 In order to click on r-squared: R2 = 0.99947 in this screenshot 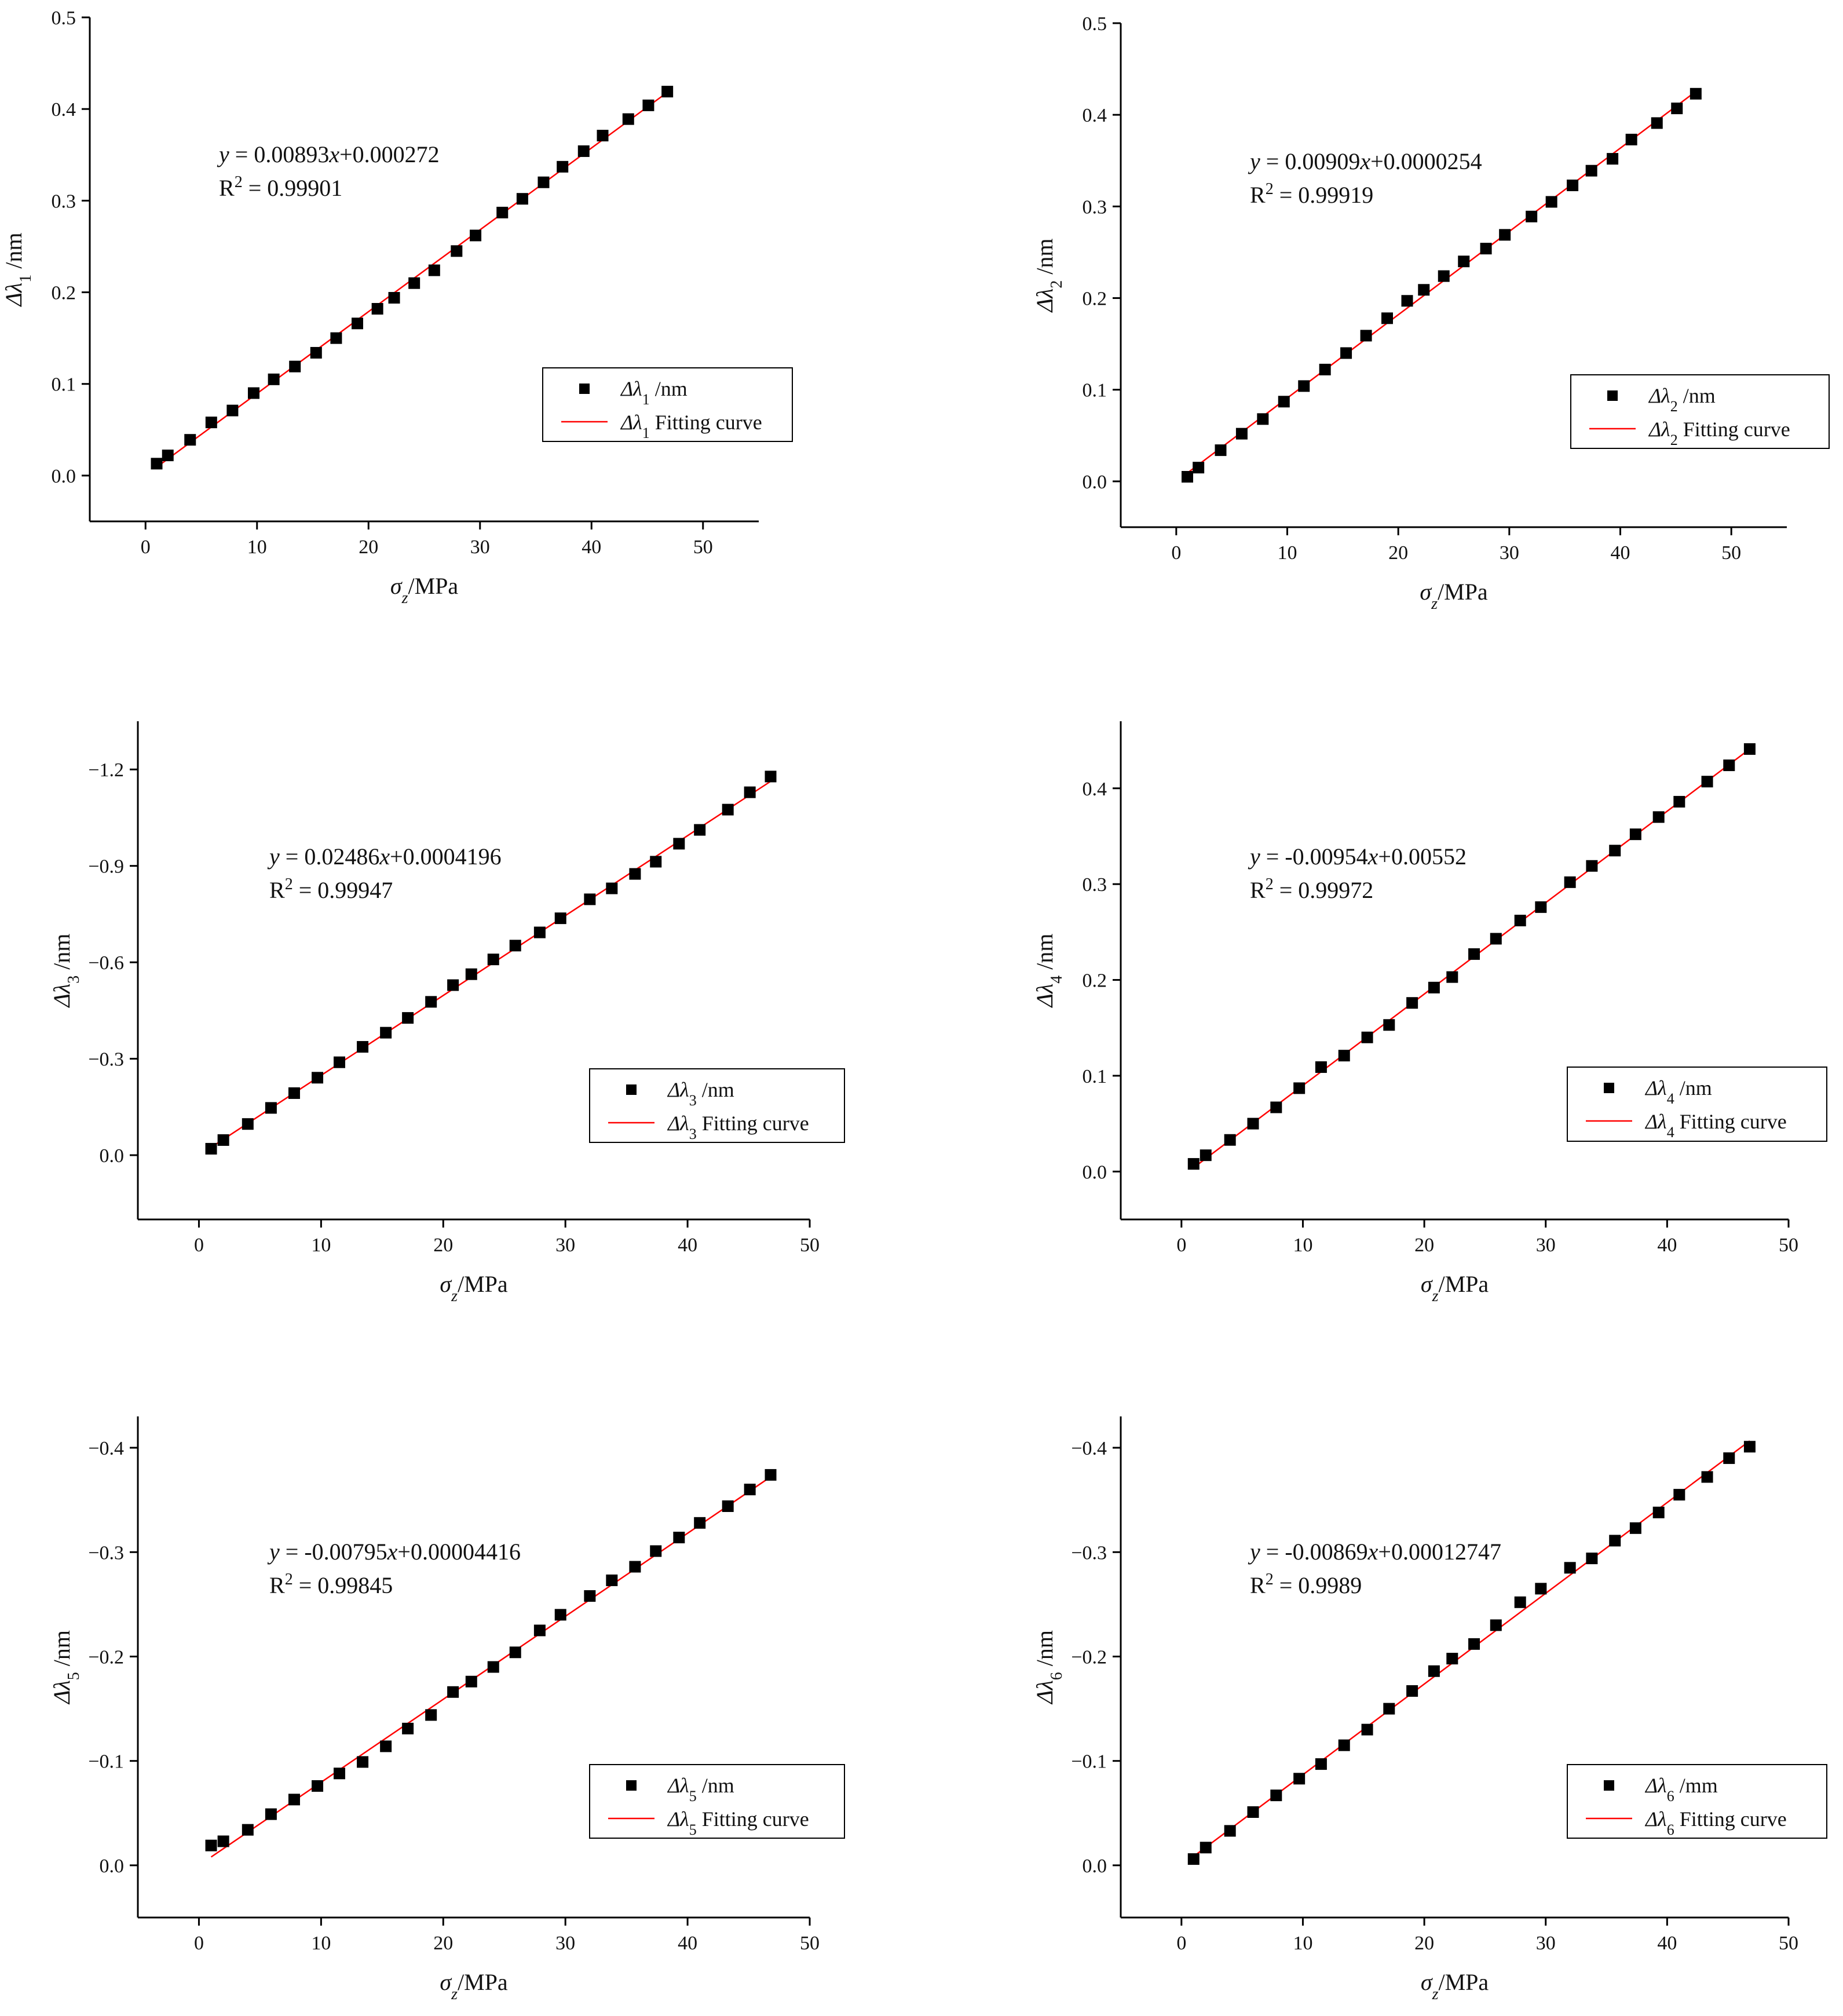, I will do `click(331, 890)`.